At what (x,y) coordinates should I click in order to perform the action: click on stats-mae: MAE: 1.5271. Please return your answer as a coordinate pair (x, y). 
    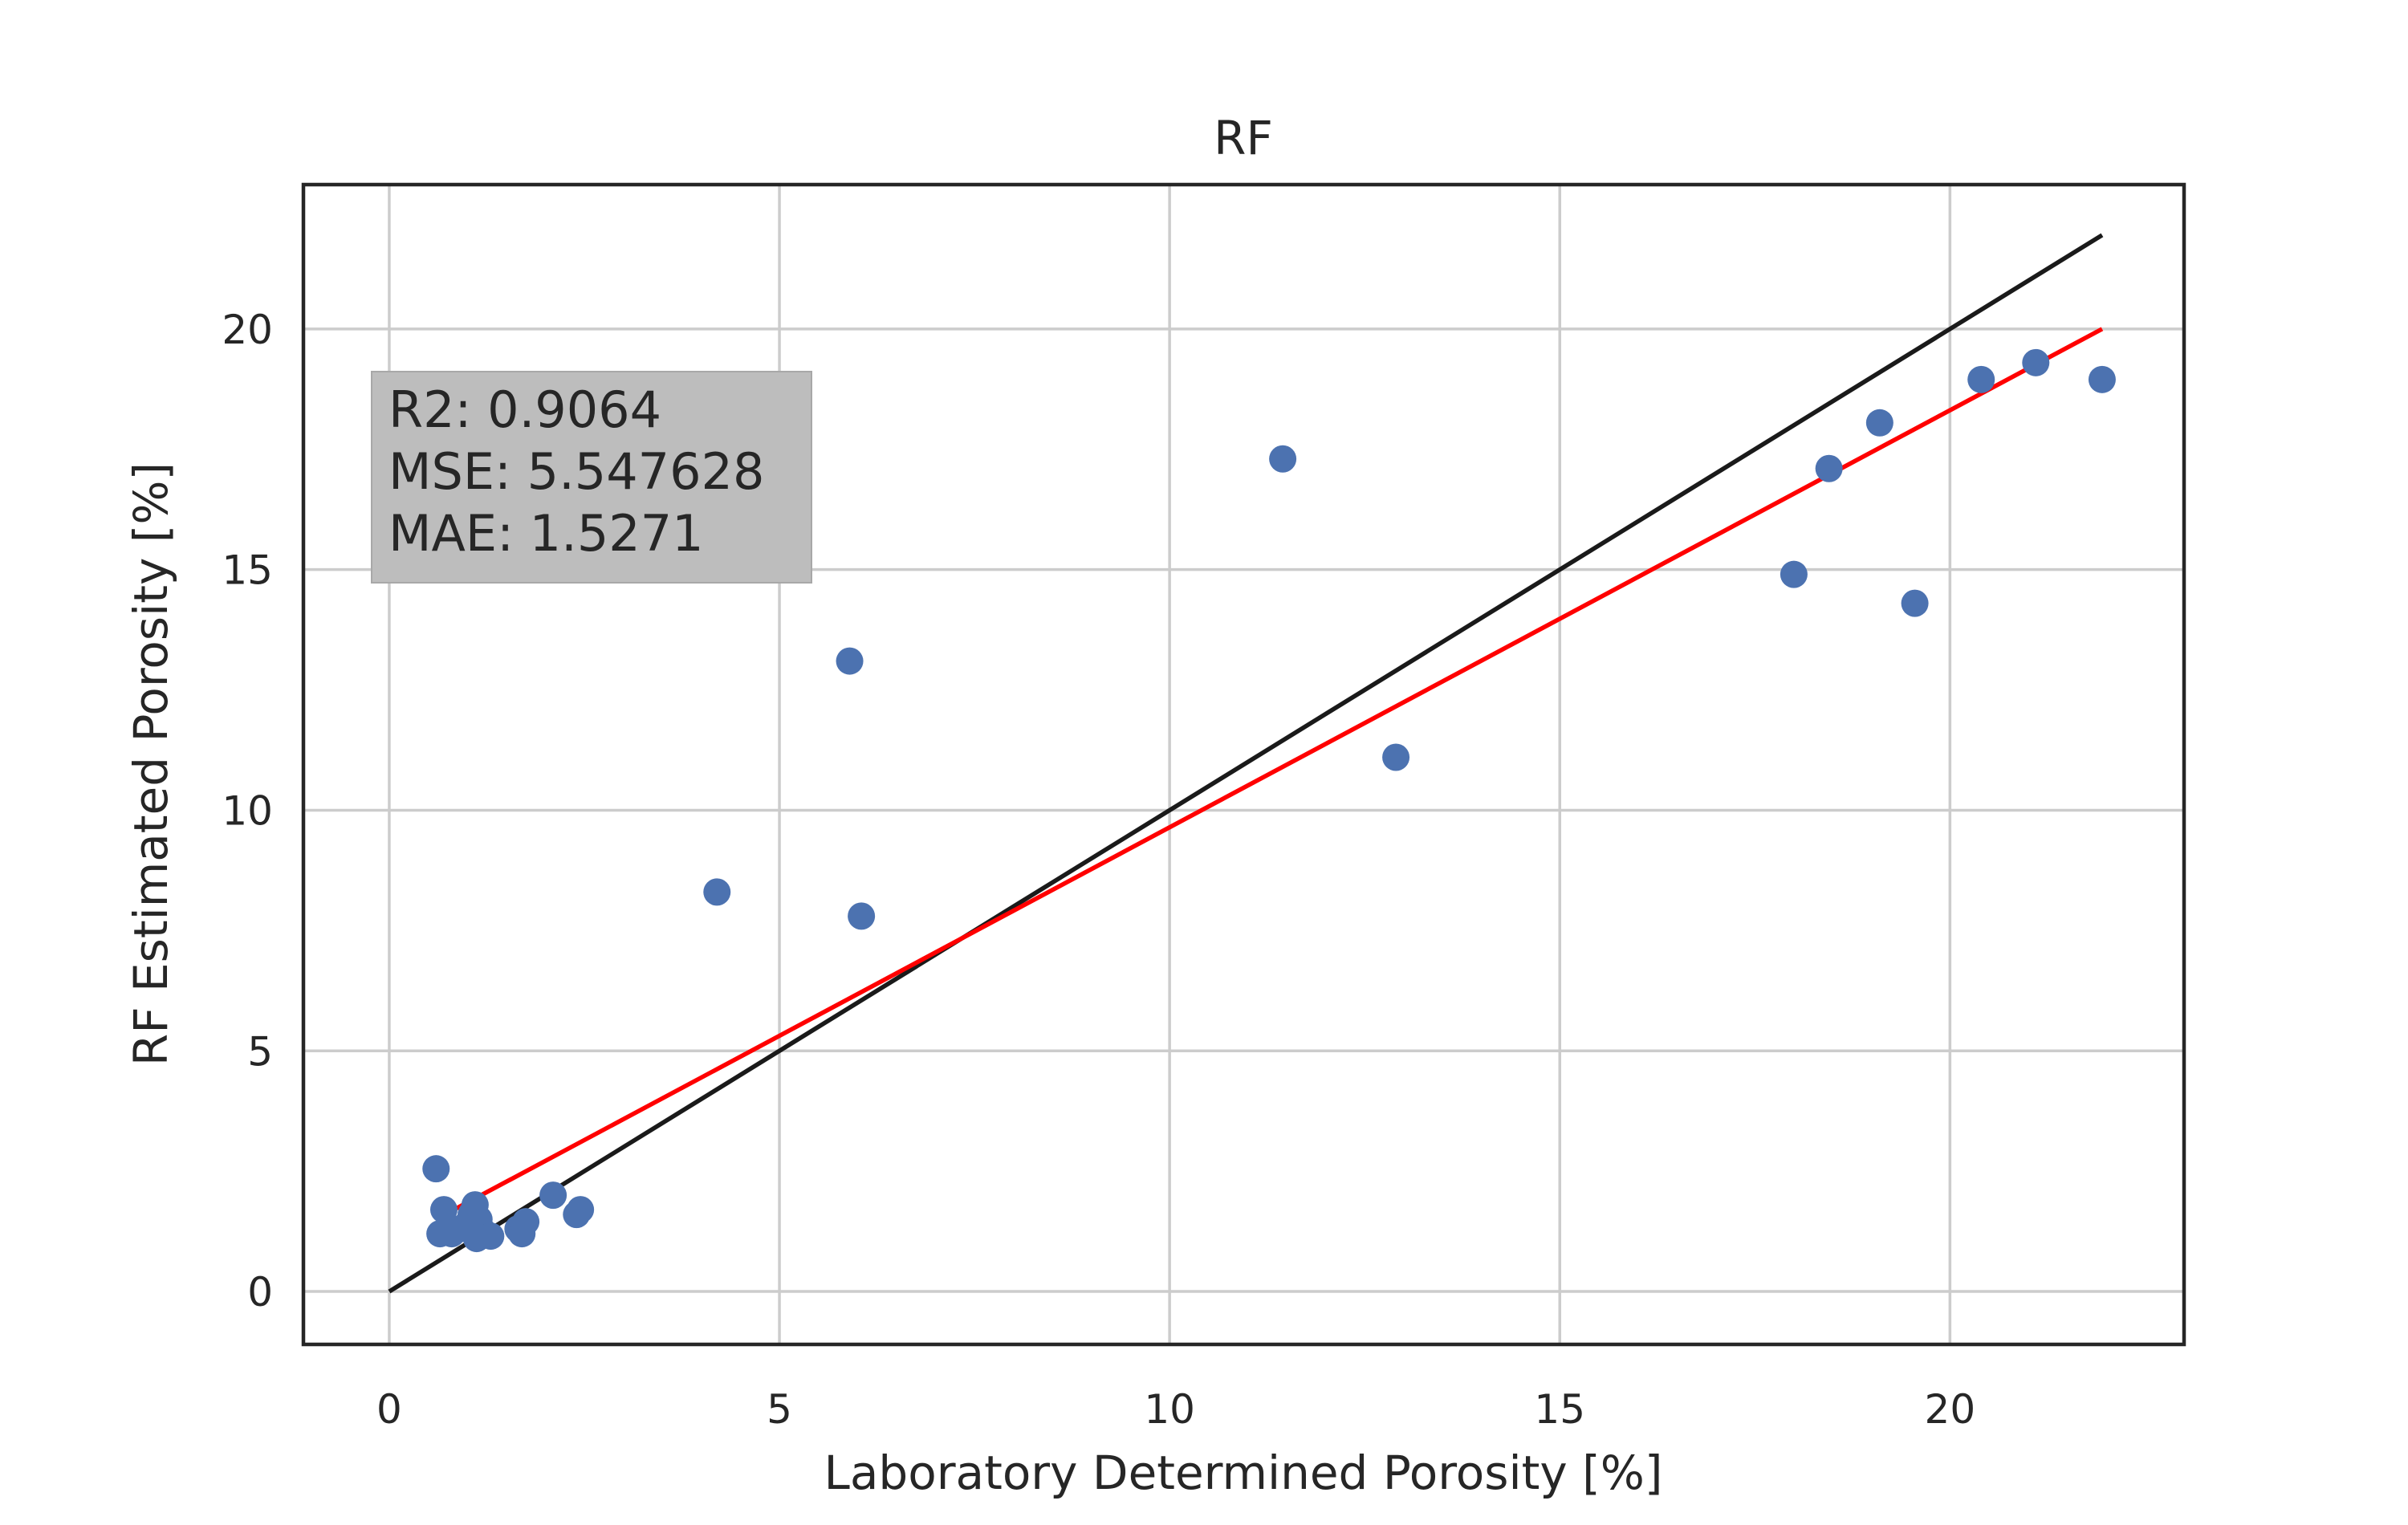
    Looking at the image, I should click on (546, 534).